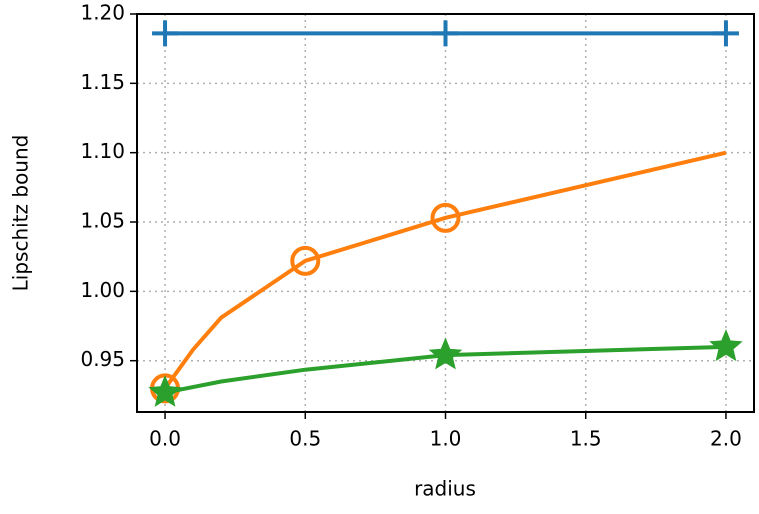  What do you see at coordinates (102, 290) in the screenshot?
I see `y-tick-label: 1.00` at bounding box center [102, 290].